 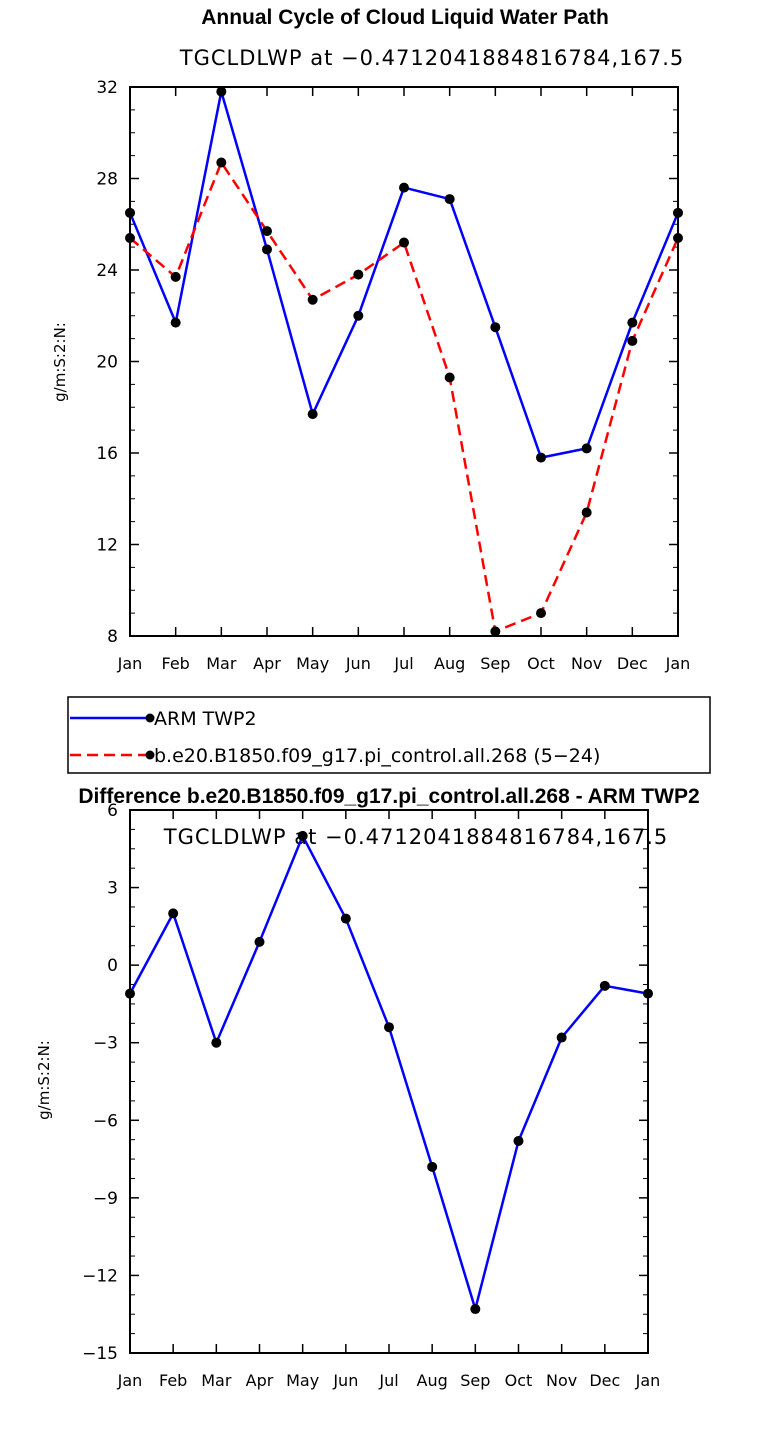 What do you see at coordinates (107, 180) in the screenshot?
I see `y-tick-label: 28` at bounding box center [107, 180].